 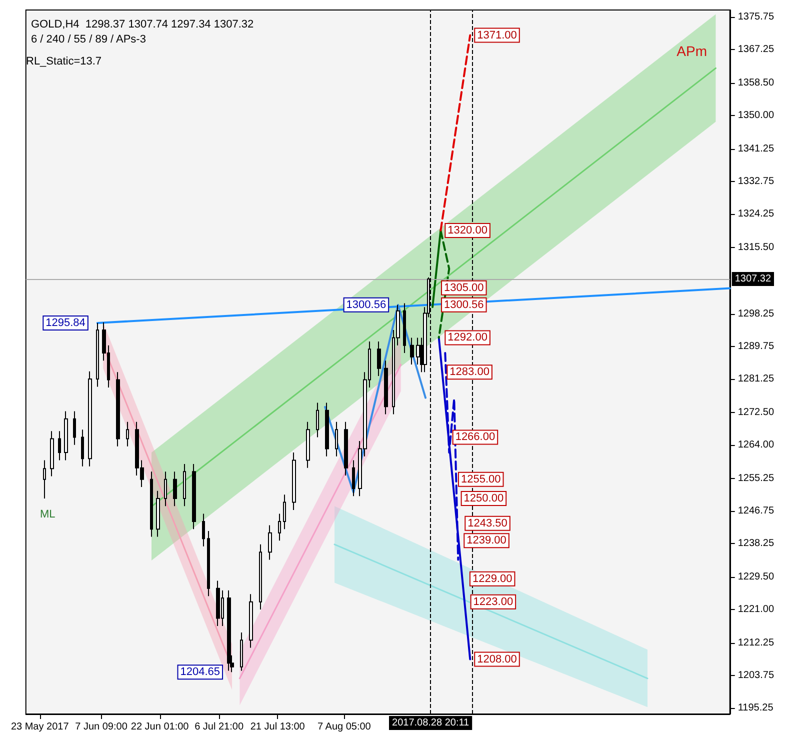 What do you see at coordinates (48, 514) in the screenshot?
I see `annotation: ML` at bounding box center [48, 514].